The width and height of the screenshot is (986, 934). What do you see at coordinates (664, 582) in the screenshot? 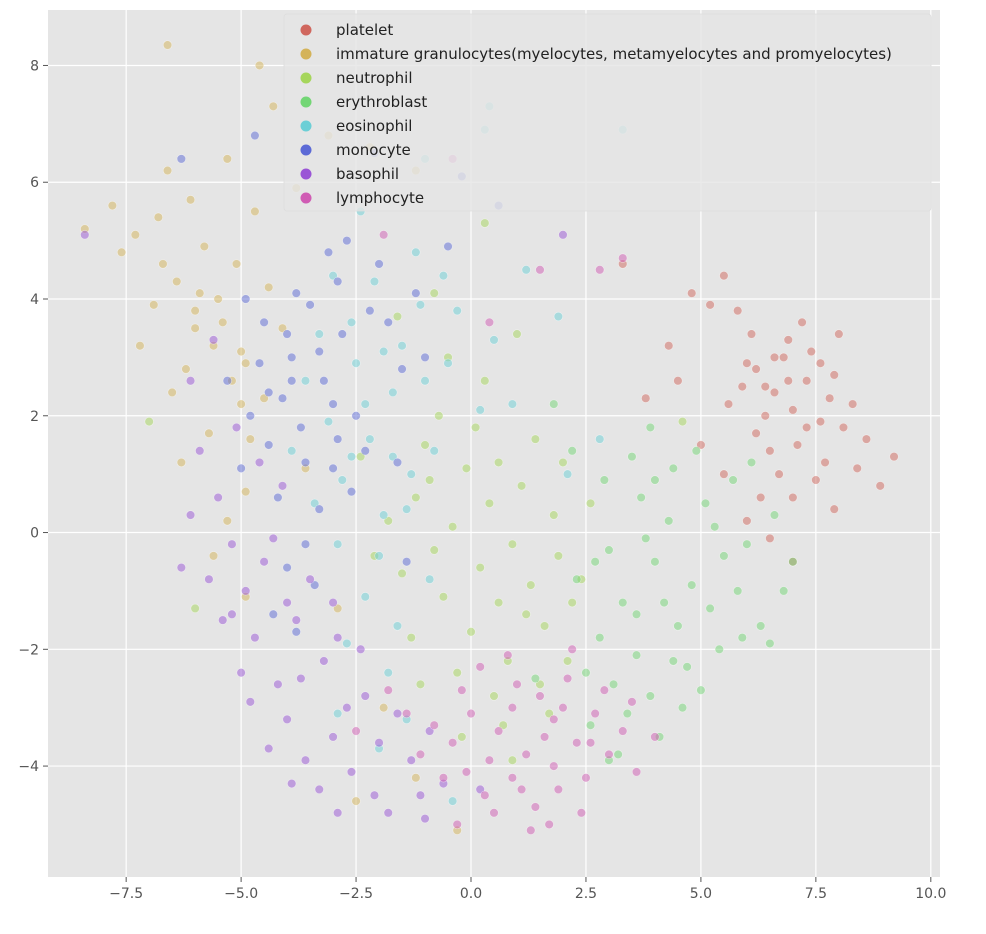
I see `series-erythroblast` at bounding box center [664, 582].